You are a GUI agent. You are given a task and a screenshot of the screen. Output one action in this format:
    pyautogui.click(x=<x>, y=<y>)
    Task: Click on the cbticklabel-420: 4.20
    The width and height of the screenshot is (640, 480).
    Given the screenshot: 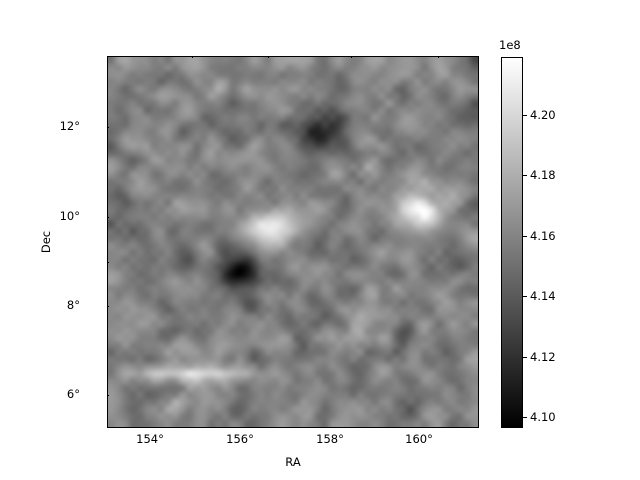 What is the action you would take?
    pyautogui.click(x=543, y=115)
    